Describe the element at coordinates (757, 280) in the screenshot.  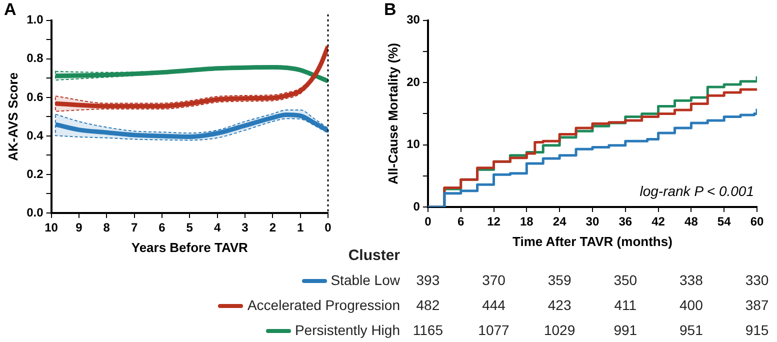
I see `text: 330` at that location.